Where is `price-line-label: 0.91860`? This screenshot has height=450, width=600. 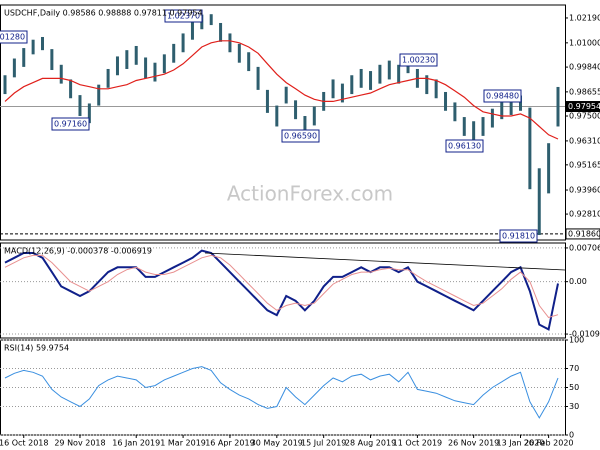
price-line-label: 0.91860 is located at coordinates (584, 233).